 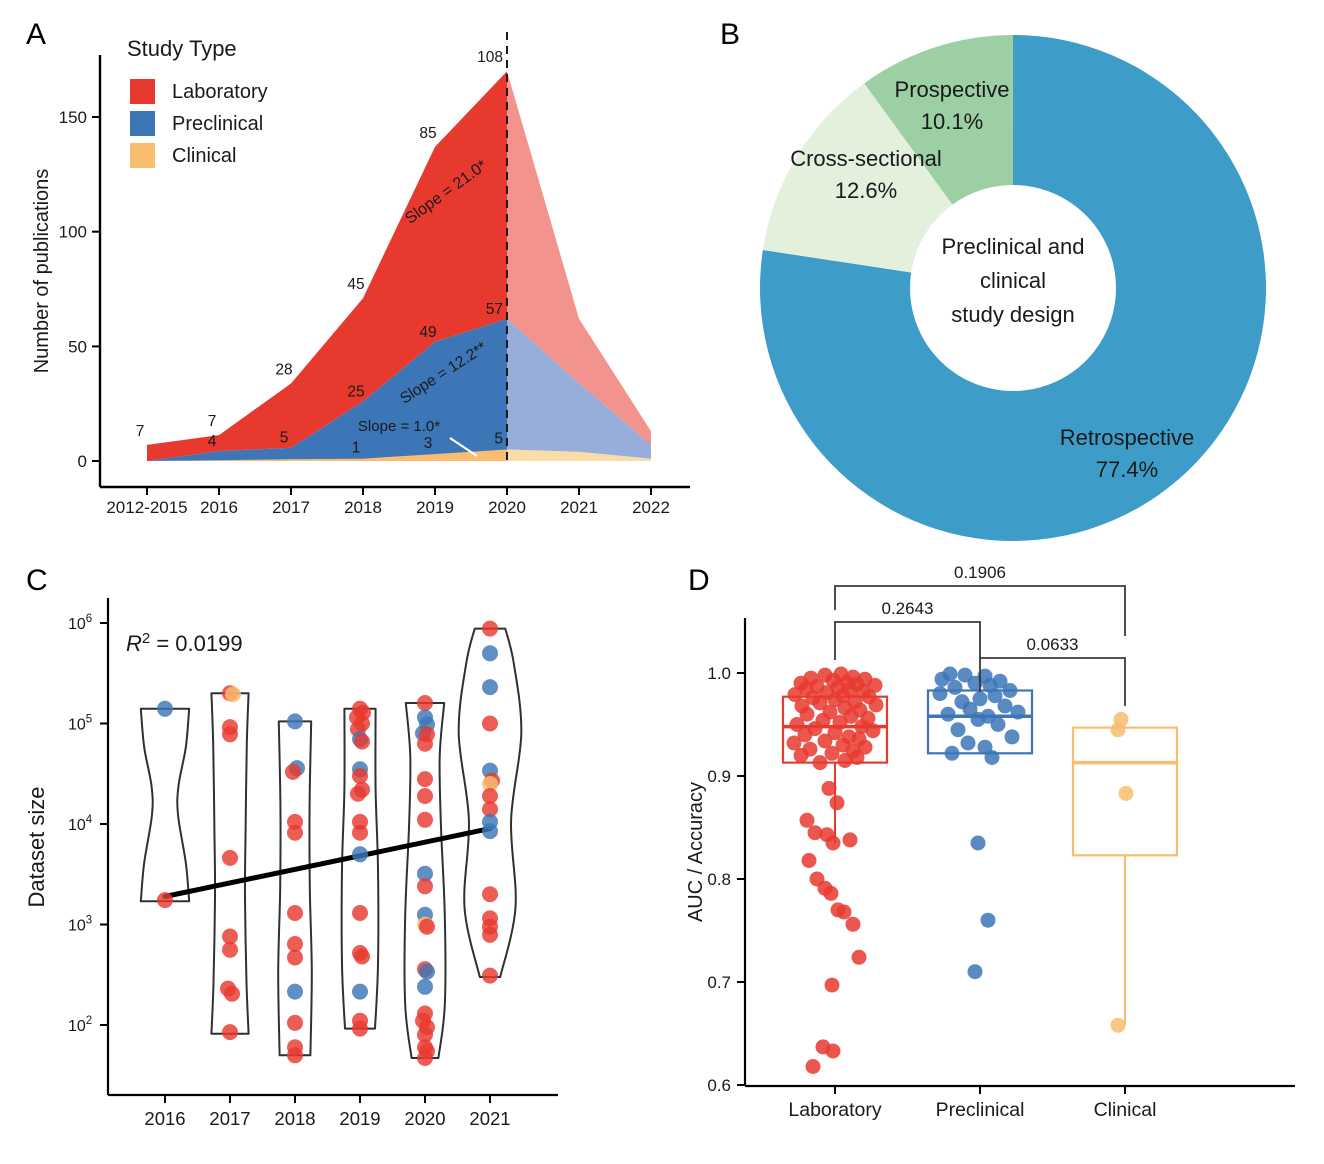 What do you see at coordinates (699, 580) in the screenshot?
I see `panel-label-d: D` at bounding box center [699, 580].